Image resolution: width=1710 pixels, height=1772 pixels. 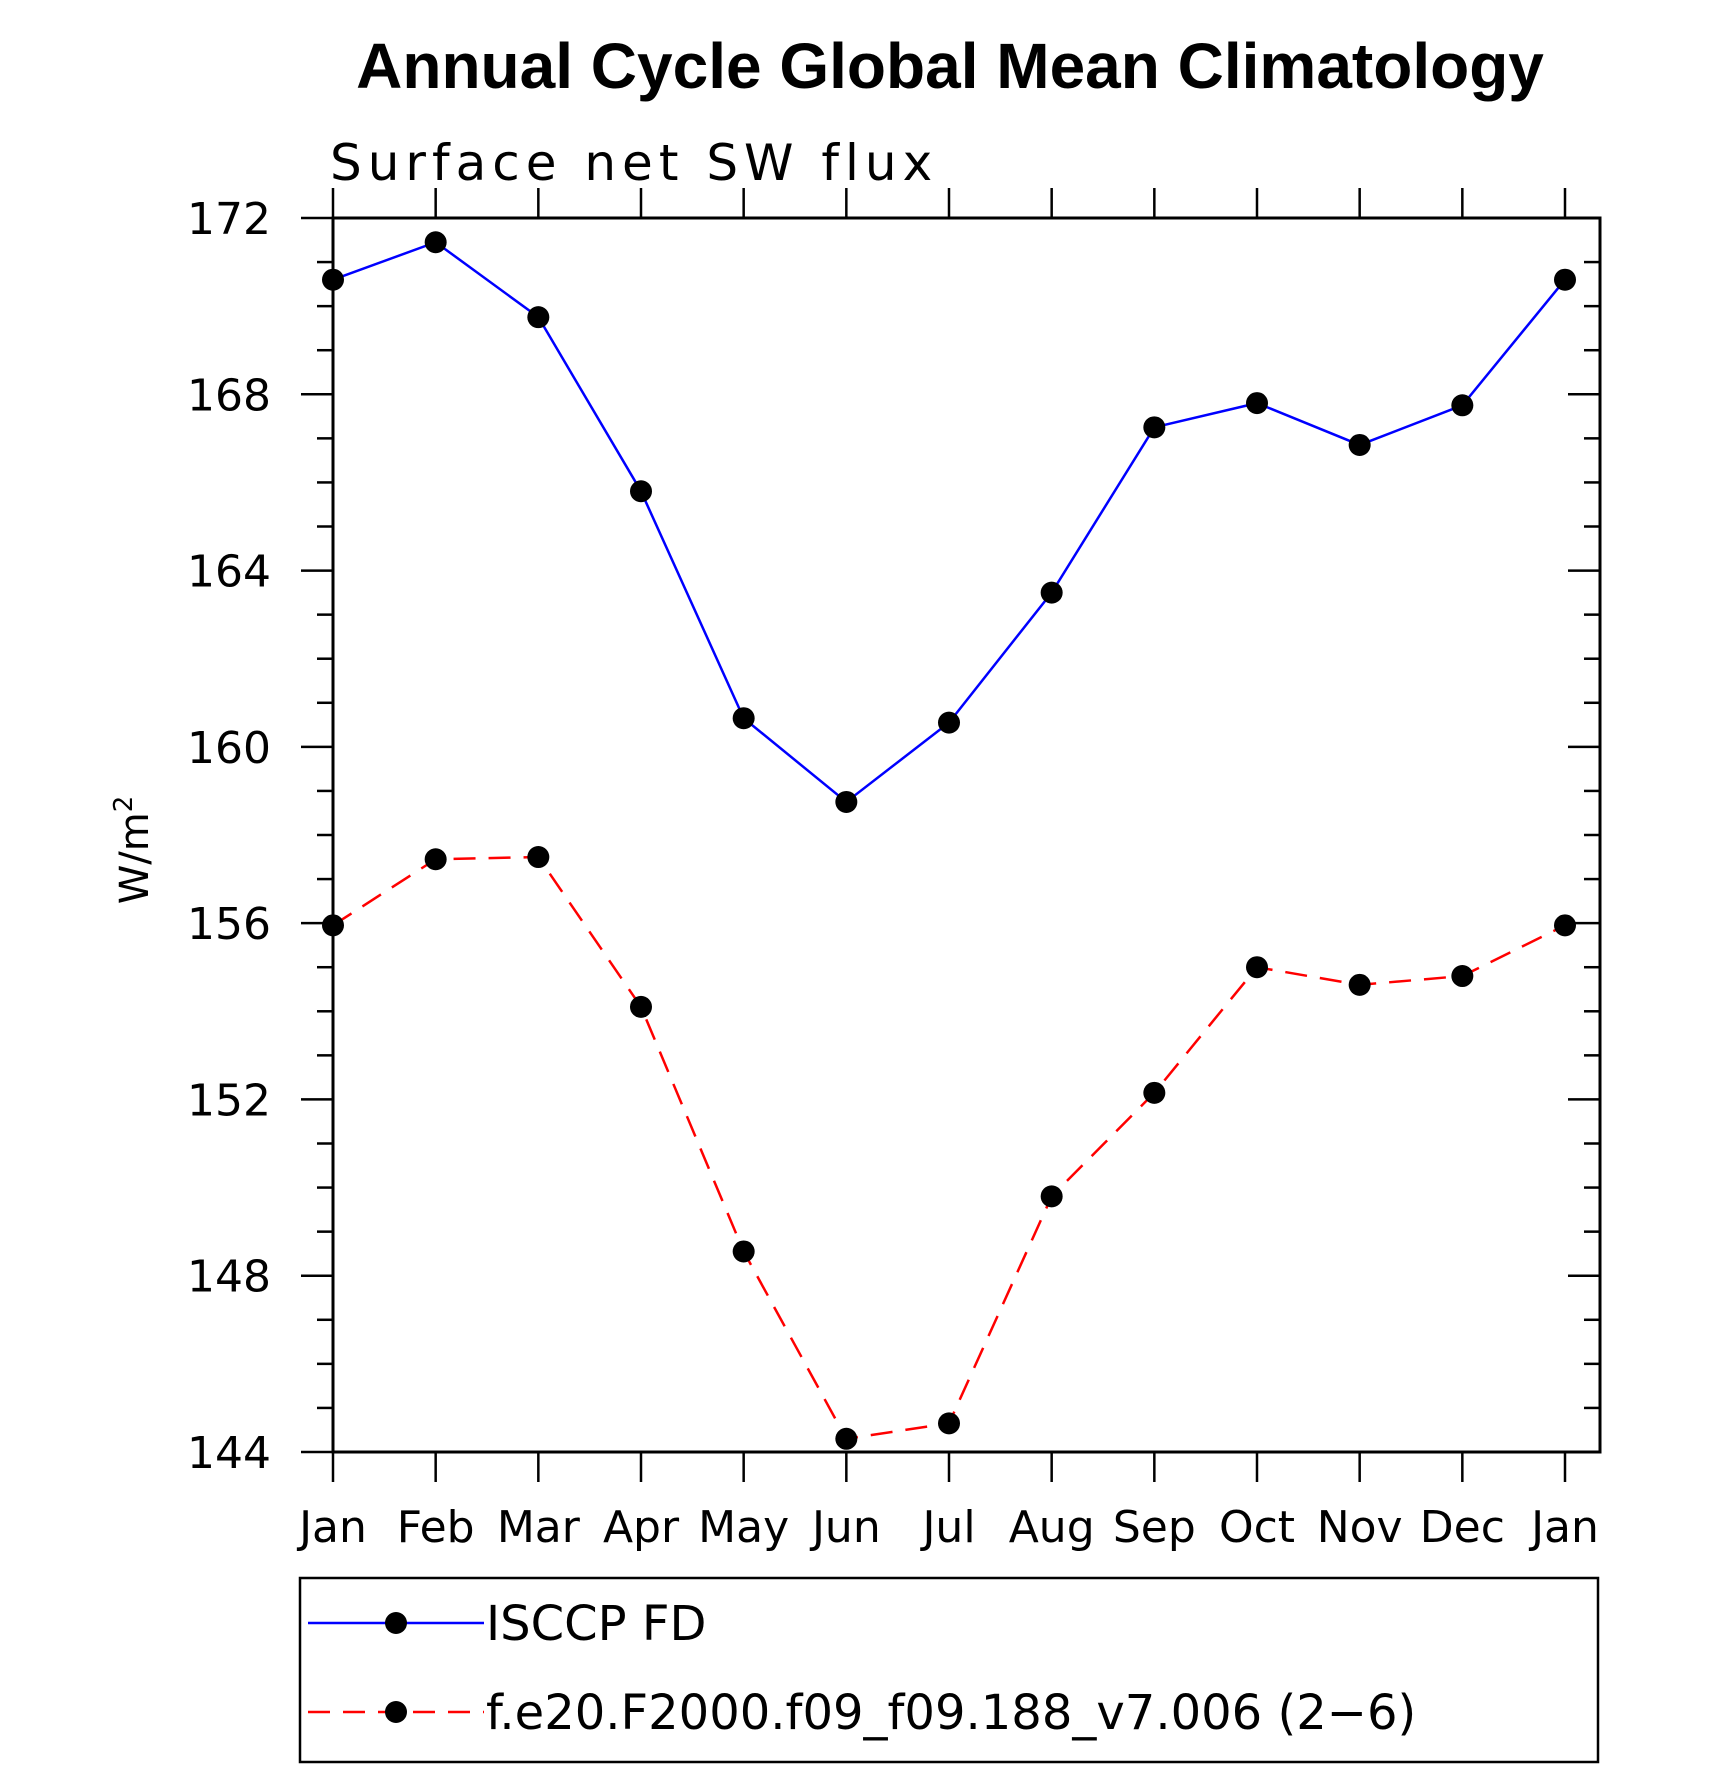 What do you see at coordinates (229, 1100) in the screenshot?
I see `y-tick-label: 152` at bounding box center [229, 1100].